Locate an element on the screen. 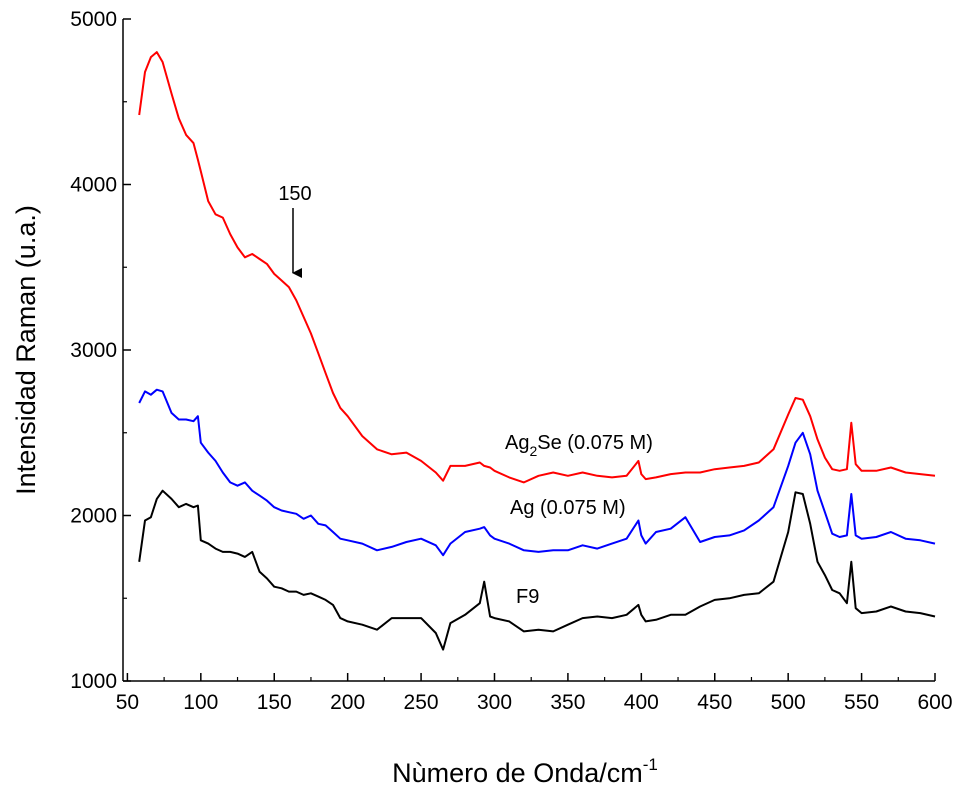  x-tick-label: 450 is located at coordinates (714, 702).